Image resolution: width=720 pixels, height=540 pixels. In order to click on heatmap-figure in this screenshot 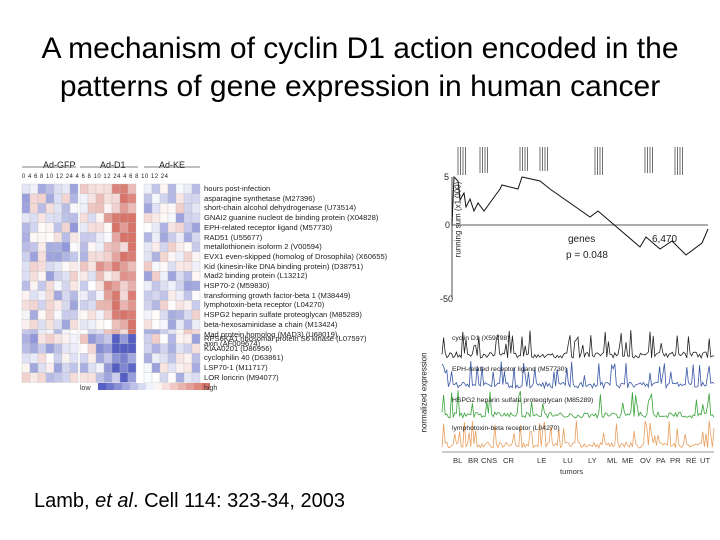, I will do `click(115, 278)`.